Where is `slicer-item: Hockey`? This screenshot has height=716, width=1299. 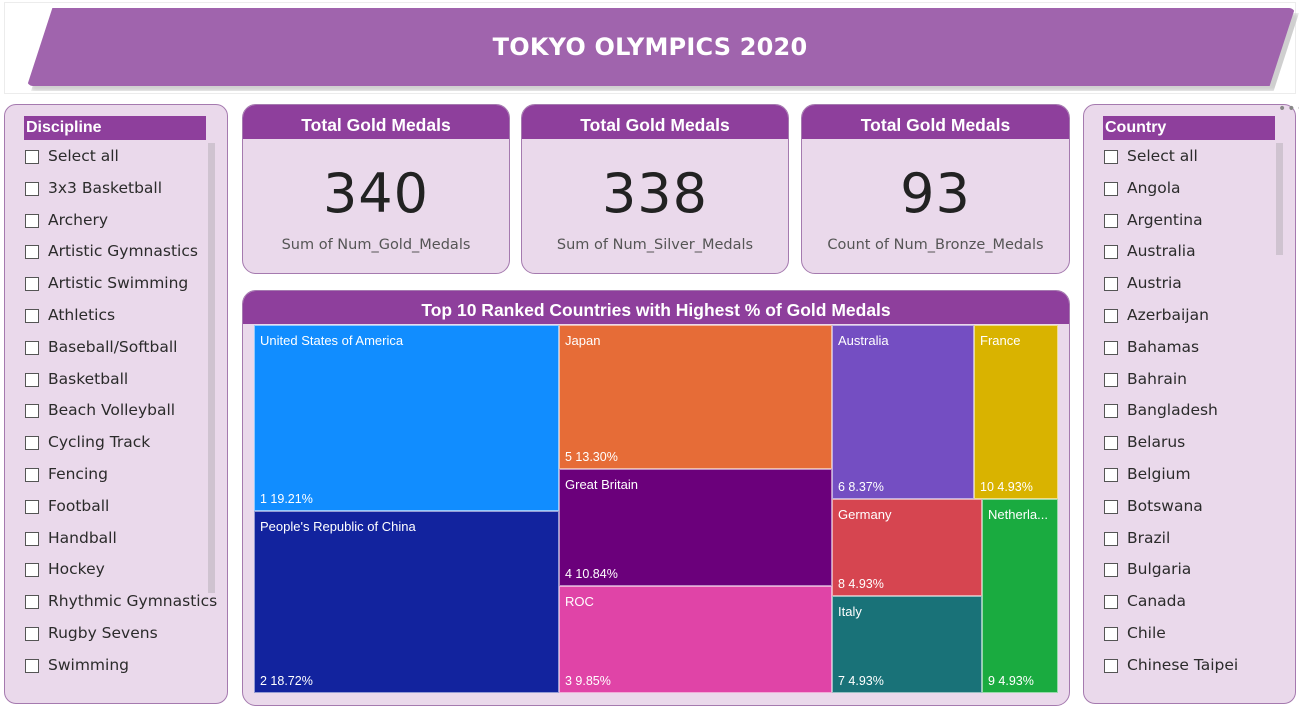
slicer-item: Hockey is located at coordinates (121, 576).